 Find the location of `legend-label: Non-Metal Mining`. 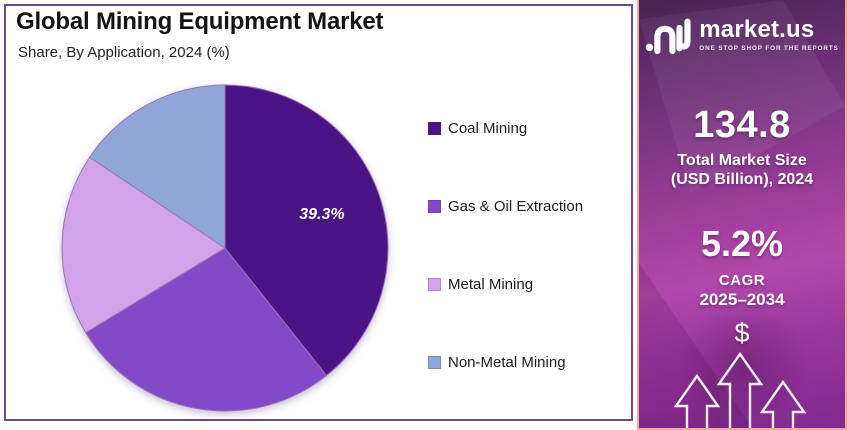

legend-label: Non-Metal Mining is located at coordinates (507, 362).